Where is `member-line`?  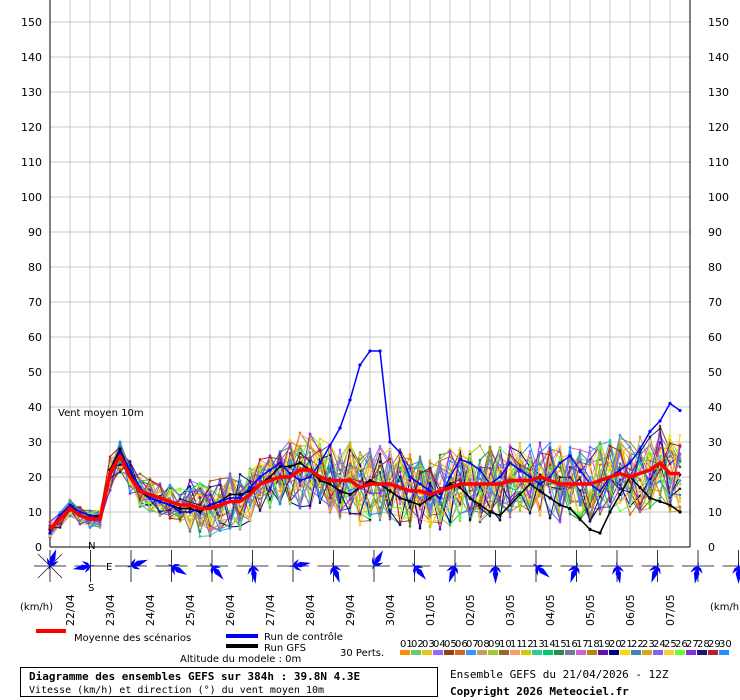
member-line is located at coordinates (365, 480).